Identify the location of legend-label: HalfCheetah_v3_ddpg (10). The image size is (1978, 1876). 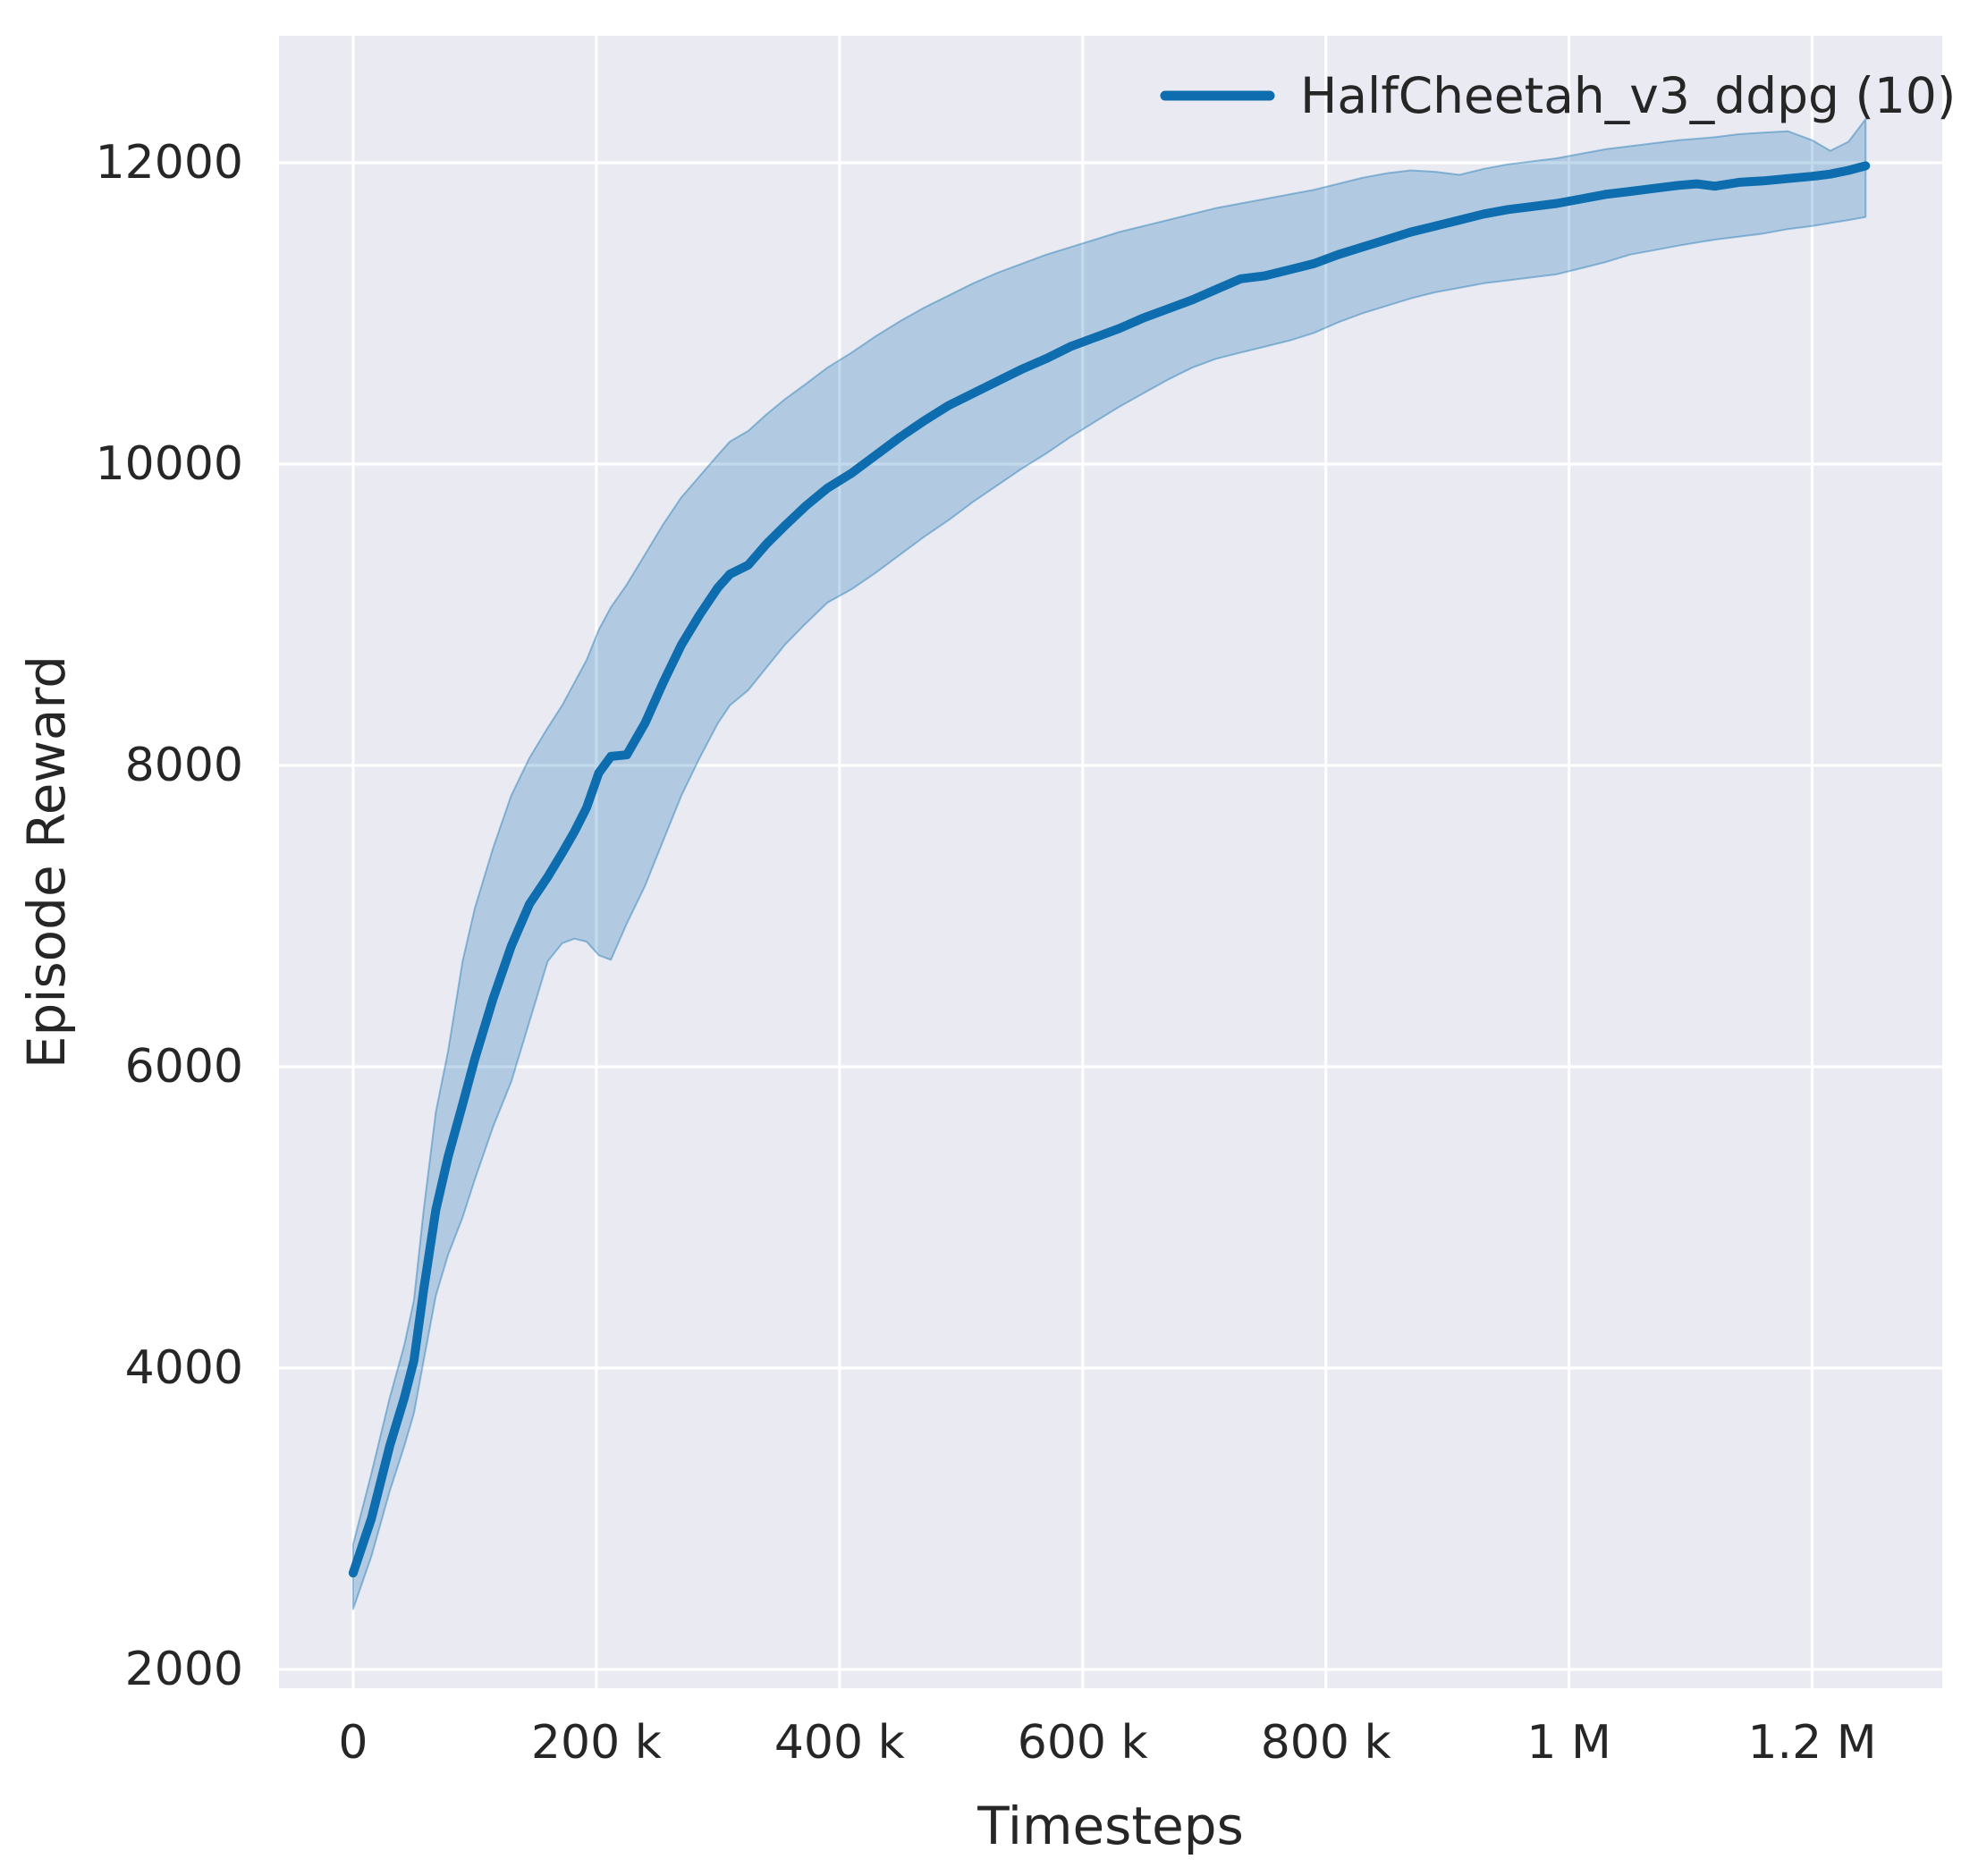
(1628, 95).